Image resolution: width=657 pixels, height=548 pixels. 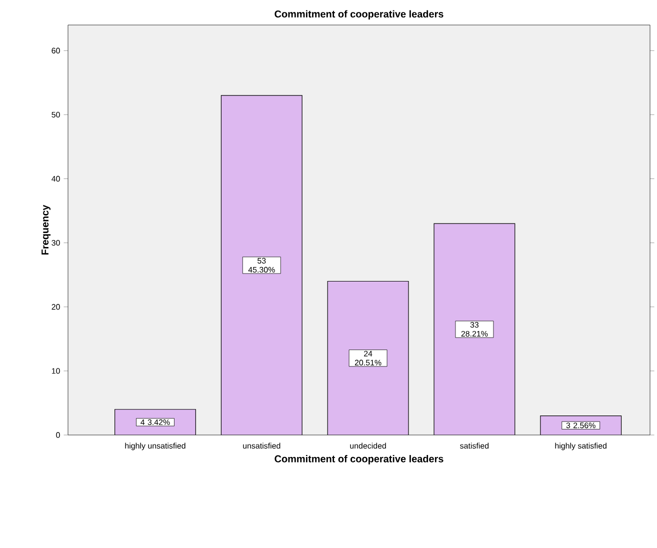 What do you see at coordinates (359, 459) in the screenshot?
I see `x-axis-title: Commitment of cooperative leaders` at bounding box center [359, 459].